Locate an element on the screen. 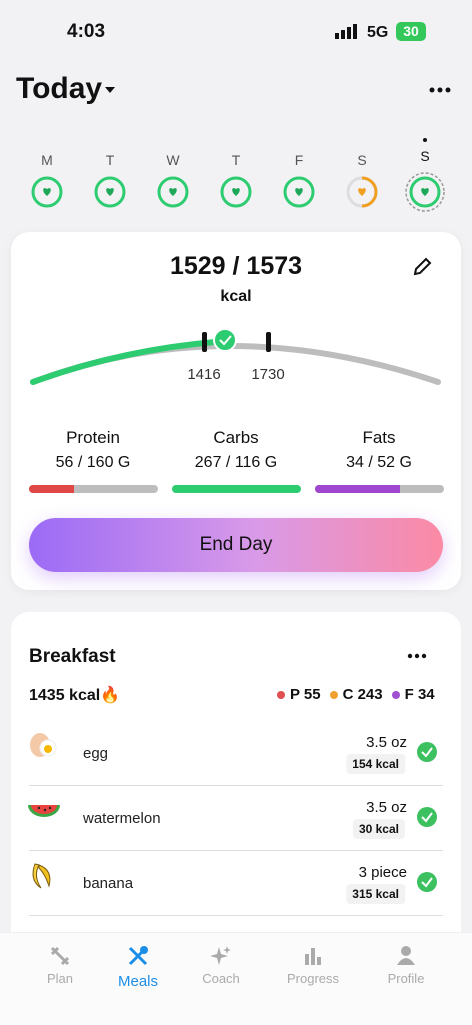  nav-label: Meals is located at coordinates (138, 981).